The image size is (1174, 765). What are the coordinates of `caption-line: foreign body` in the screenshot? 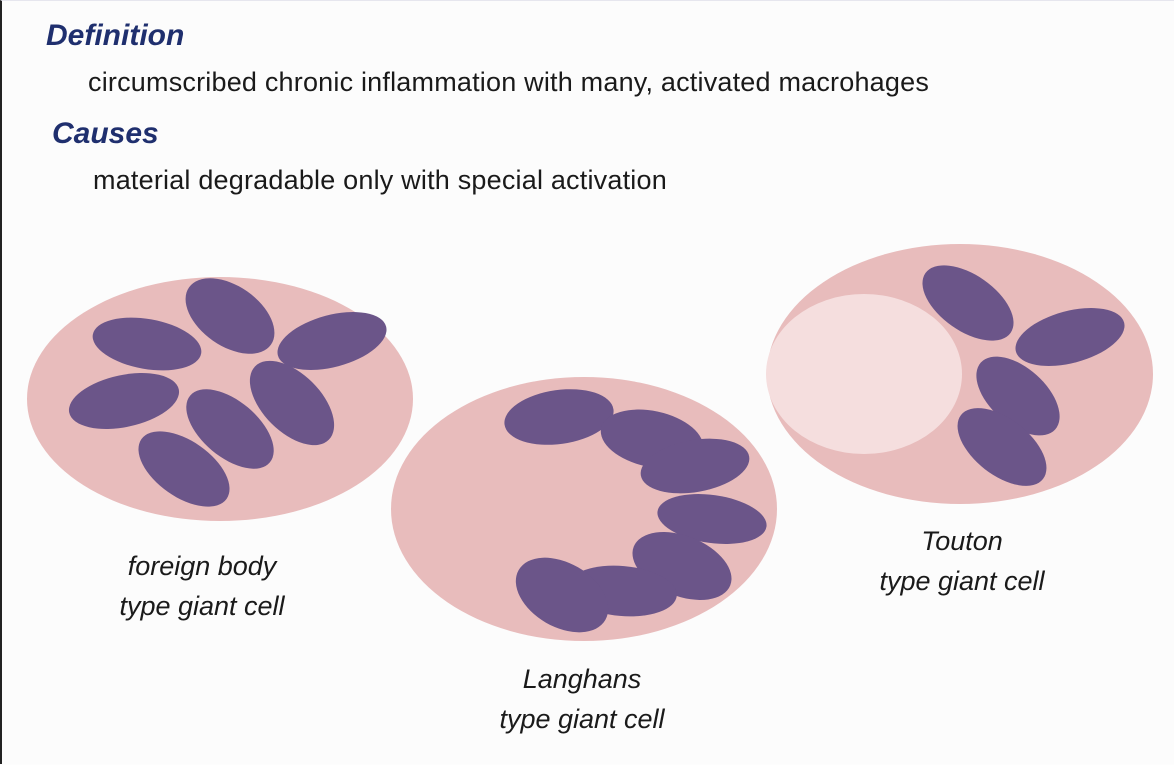 It's located at (202, 566).